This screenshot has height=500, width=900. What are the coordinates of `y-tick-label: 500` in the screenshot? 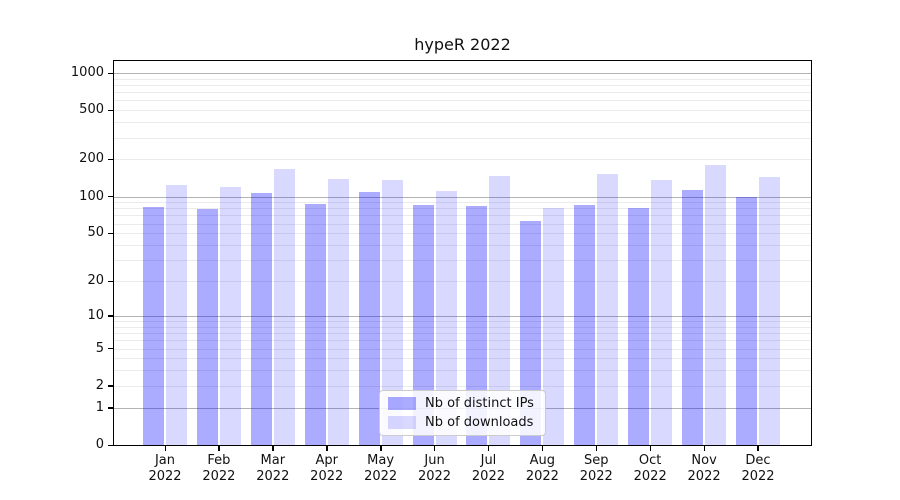 It's located at (91, 110).